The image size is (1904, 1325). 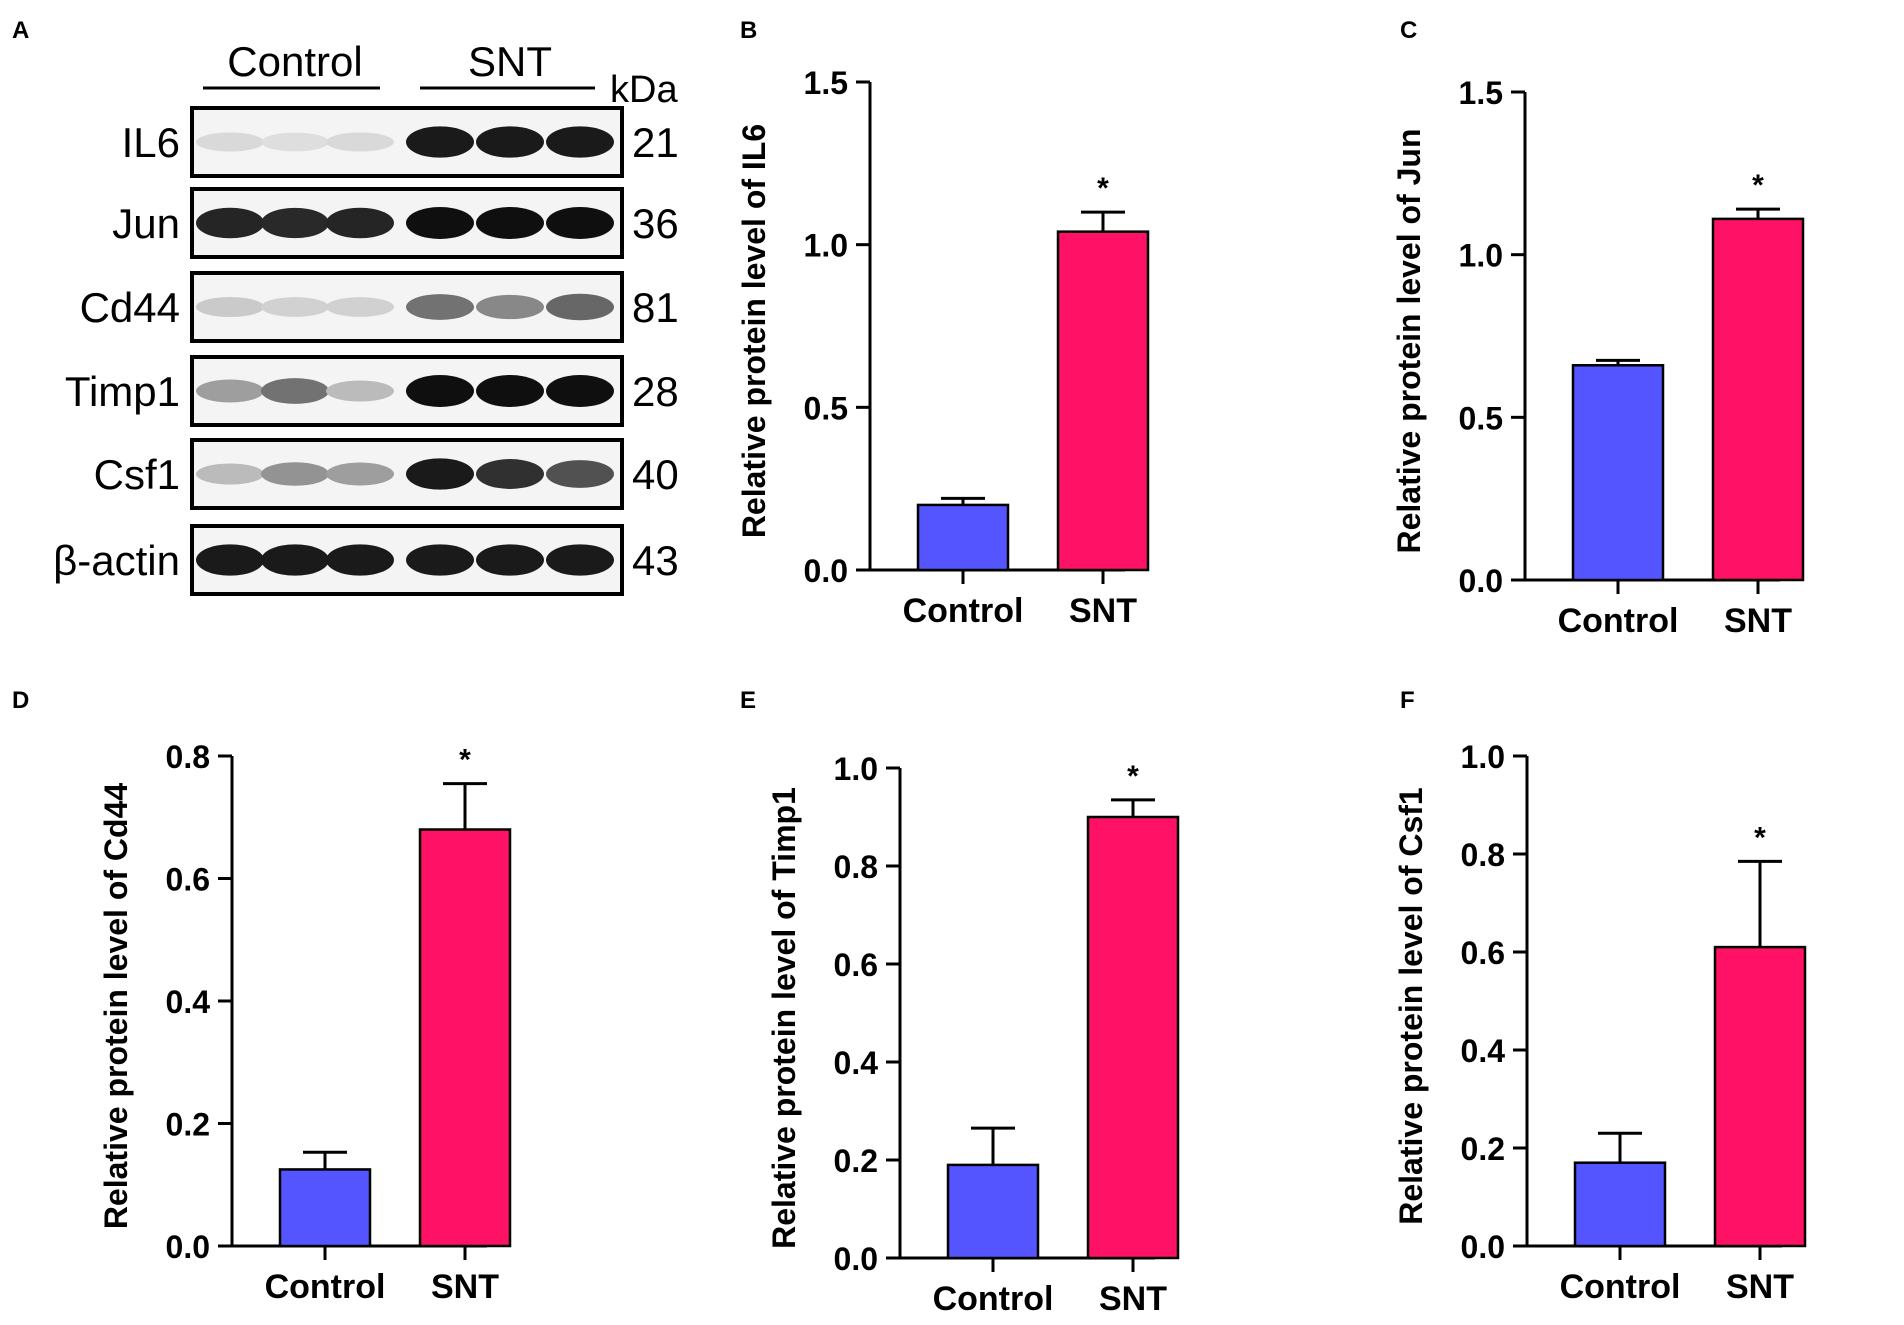 I want to click on panel-letter-e: E, so click(x=748, y=700).